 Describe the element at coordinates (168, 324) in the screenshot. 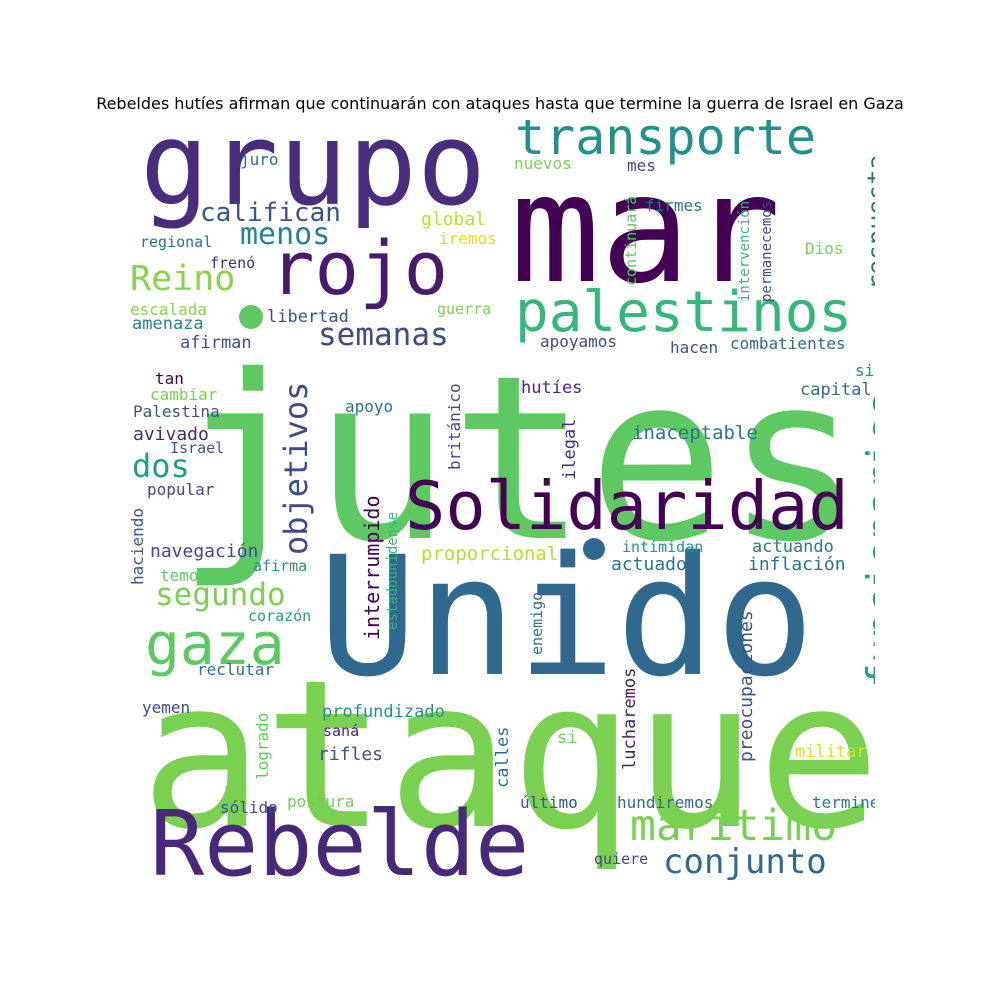

I see `cloud-word-amenaza: amenaza` at that location.